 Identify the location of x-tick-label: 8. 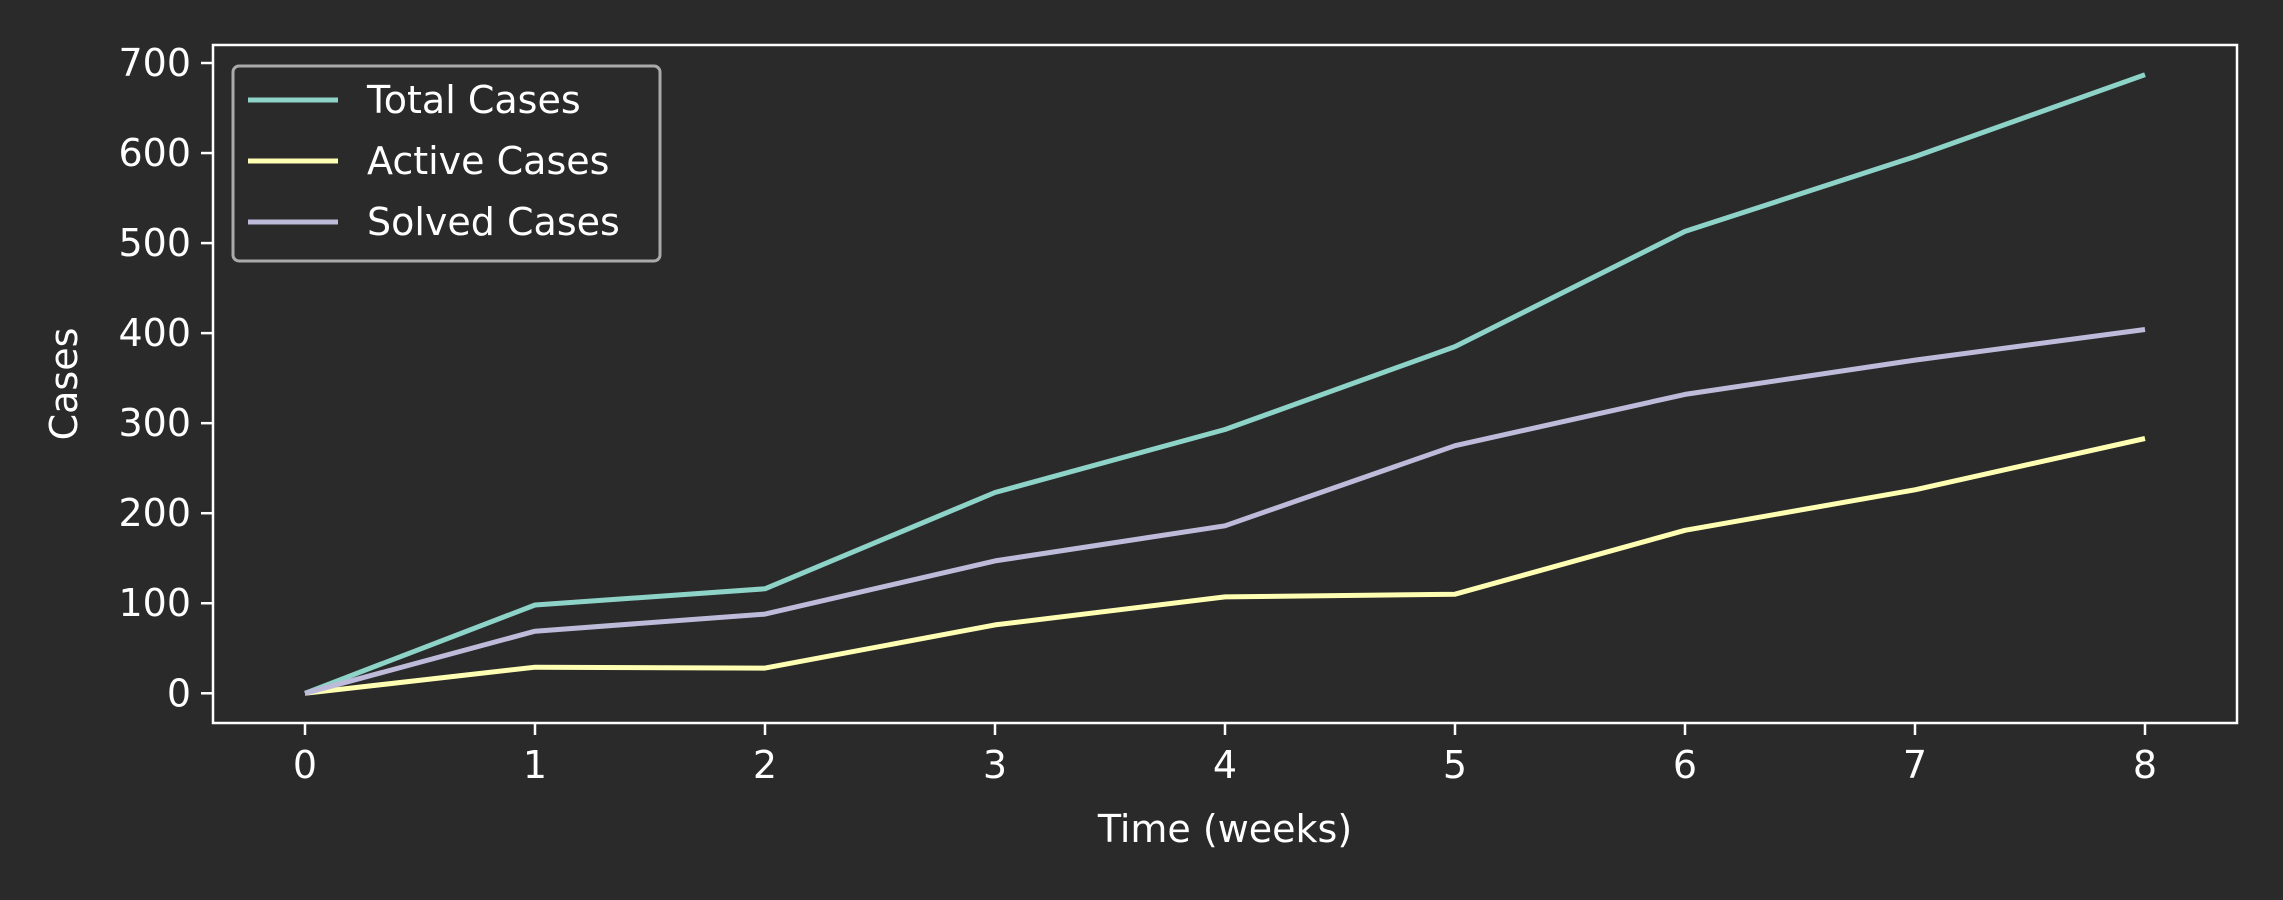
(2145, 765).